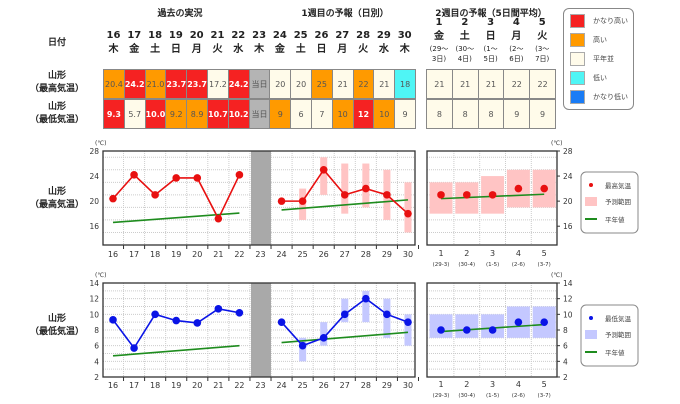 This screenshot has width=680, height=404. What do you see at coordinates (492, 265) in the screenshot?
I see `x-tick-sublabel: (1-5)` at bounding box center [492, 265].